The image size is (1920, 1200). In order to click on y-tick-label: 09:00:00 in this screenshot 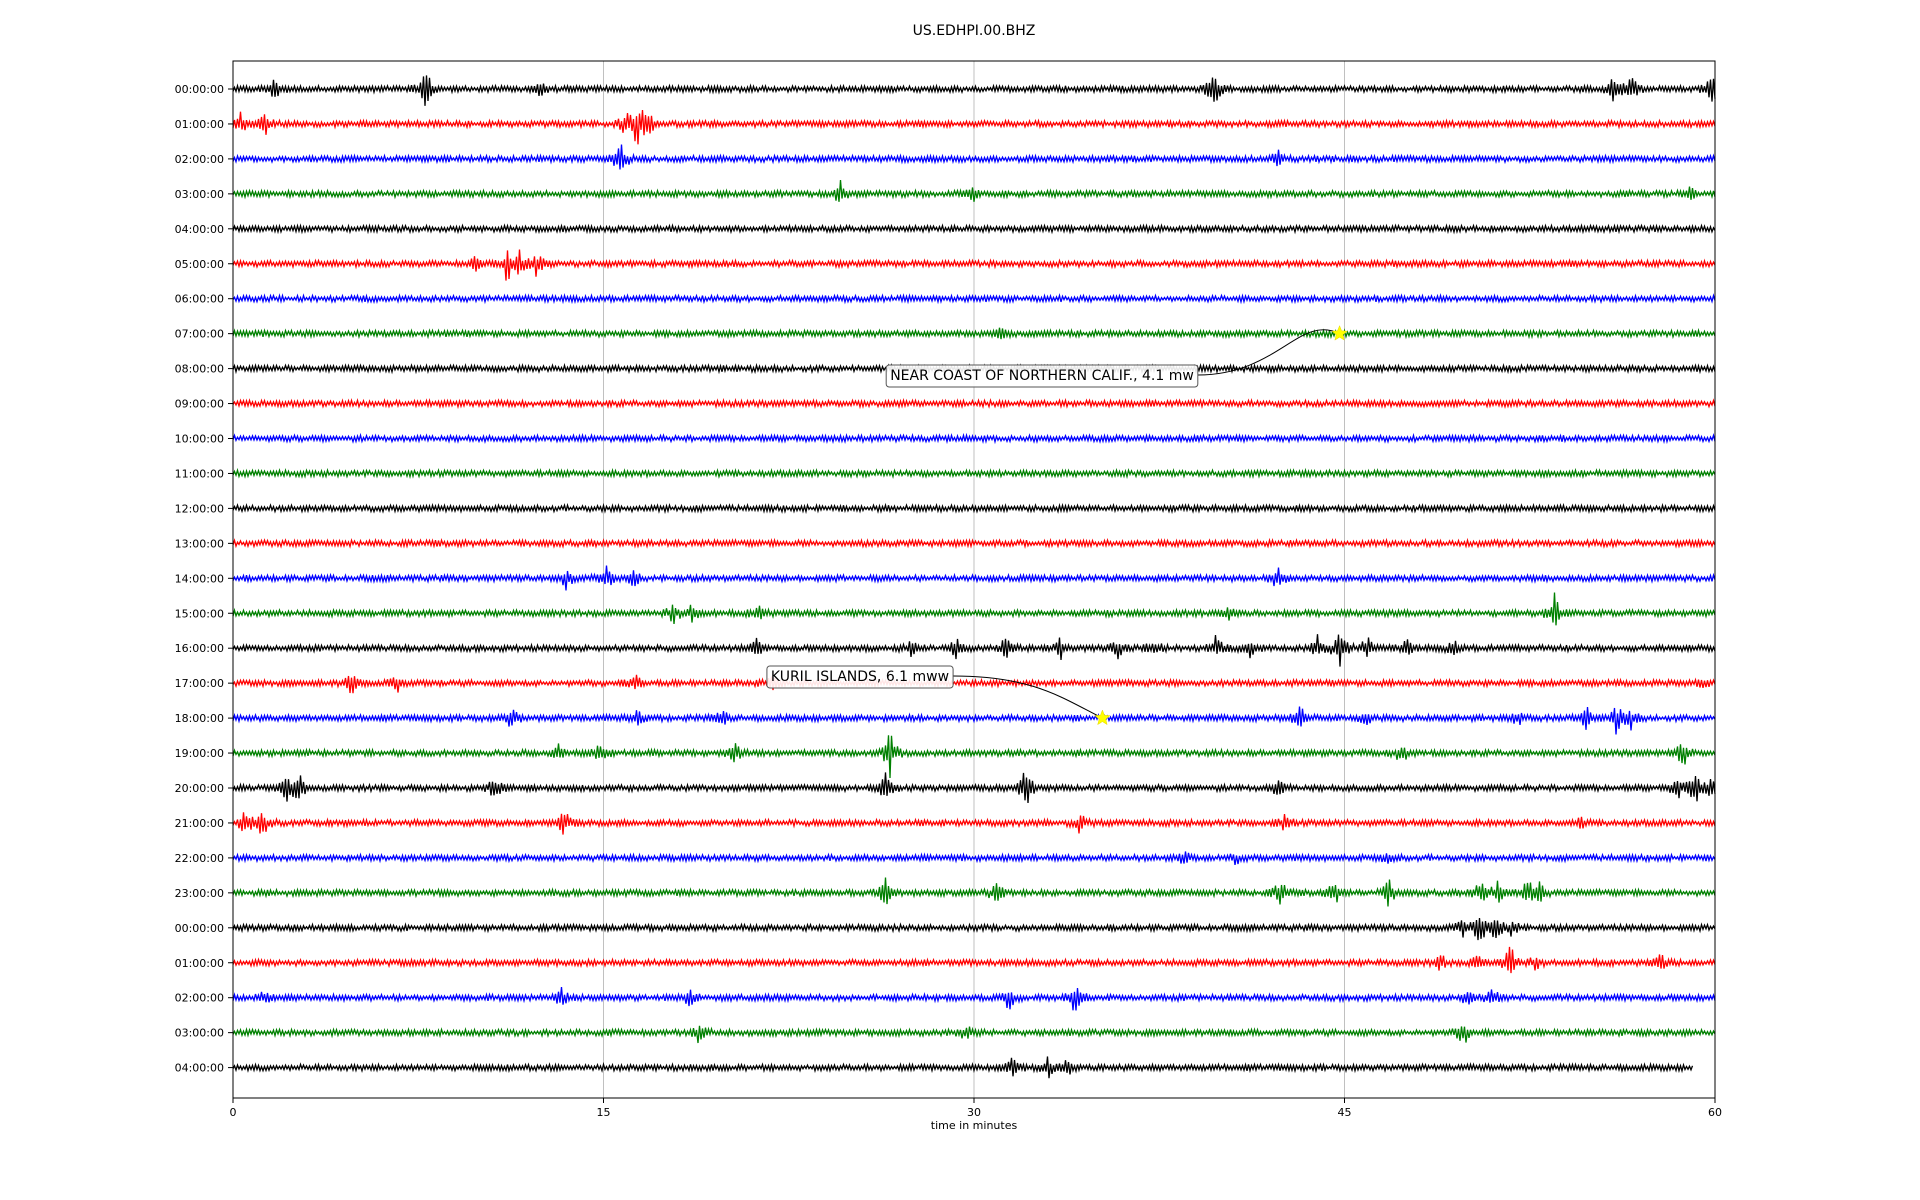, I will do `click(199, 404)`.